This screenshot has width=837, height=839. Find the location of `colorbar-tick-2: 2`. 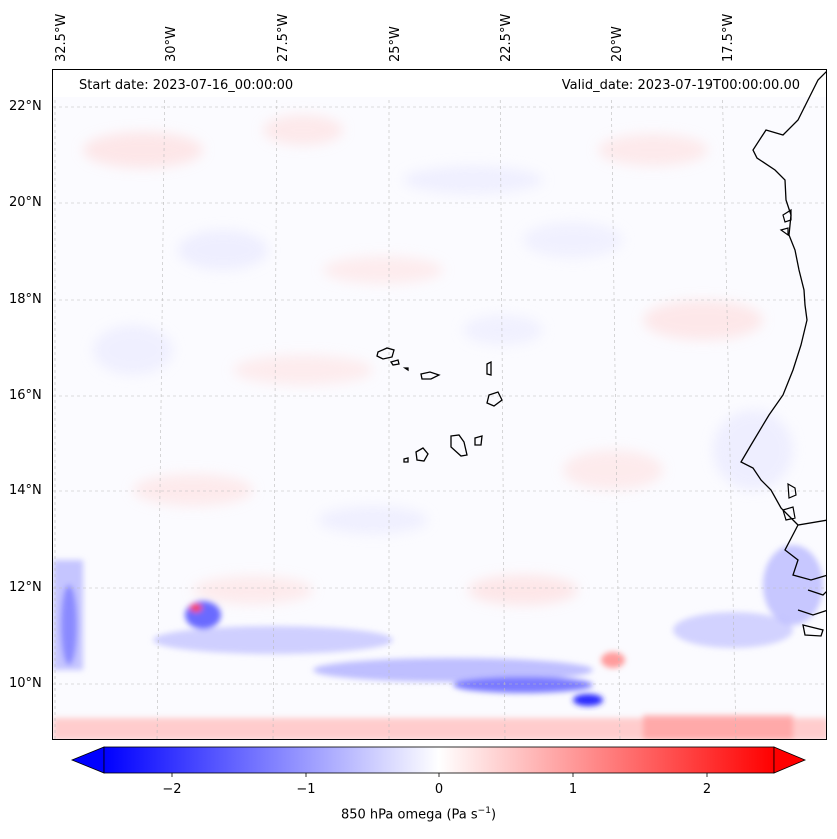

colorbar-tick-2: 2 is located at coordinates (707, 789).